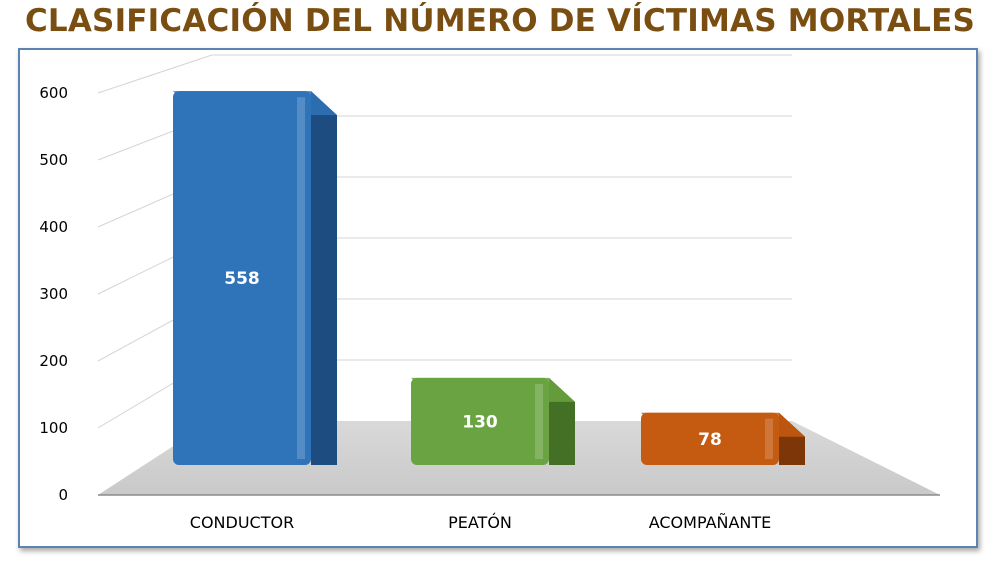  What do you see at coordinates (480, 522) in the screenshot?
I see `x-tick-label: PEATÓN` at bounding box center [480, 522].